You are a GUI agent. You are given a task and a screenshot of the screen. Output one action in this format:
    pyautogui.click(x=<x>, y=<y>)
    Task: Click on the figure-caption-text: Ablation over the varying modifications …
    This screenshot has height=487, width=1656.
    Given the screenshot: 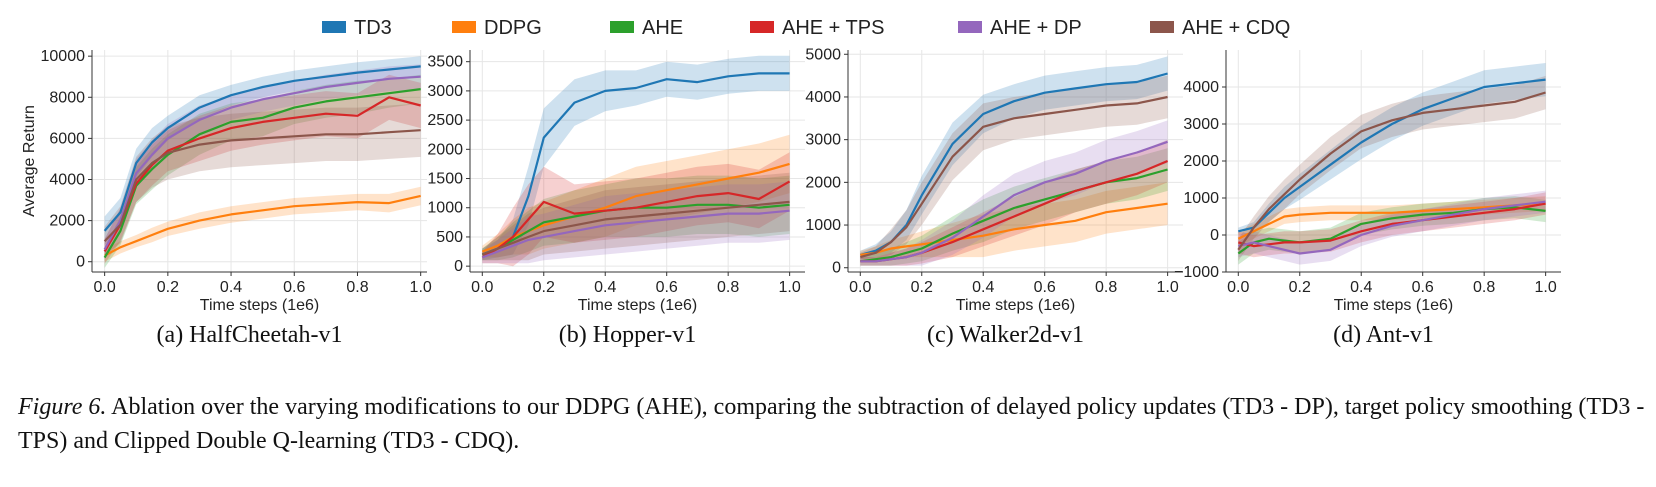 What is the action you would take?
    pyautogui.click(x=831, y=424)
    